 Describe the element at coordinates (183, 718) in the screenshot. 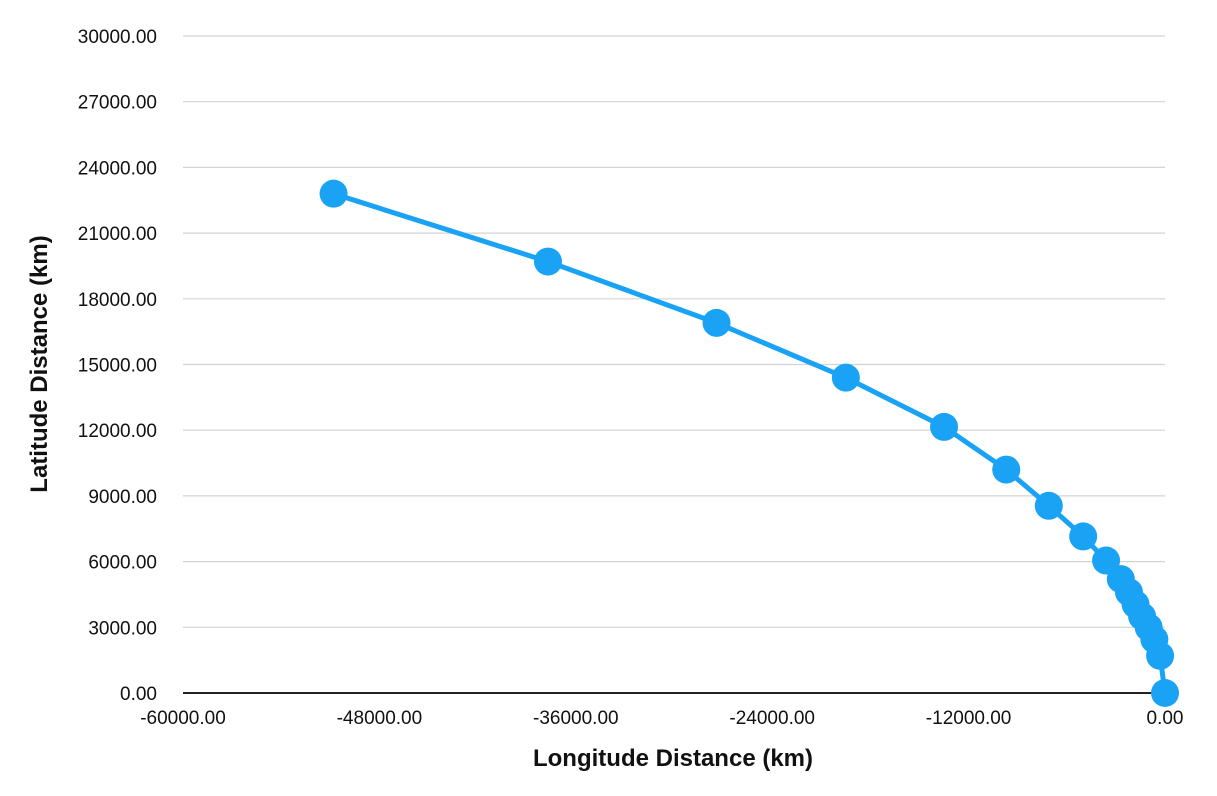

I see `x-tick-label: -60000.00` at that location.